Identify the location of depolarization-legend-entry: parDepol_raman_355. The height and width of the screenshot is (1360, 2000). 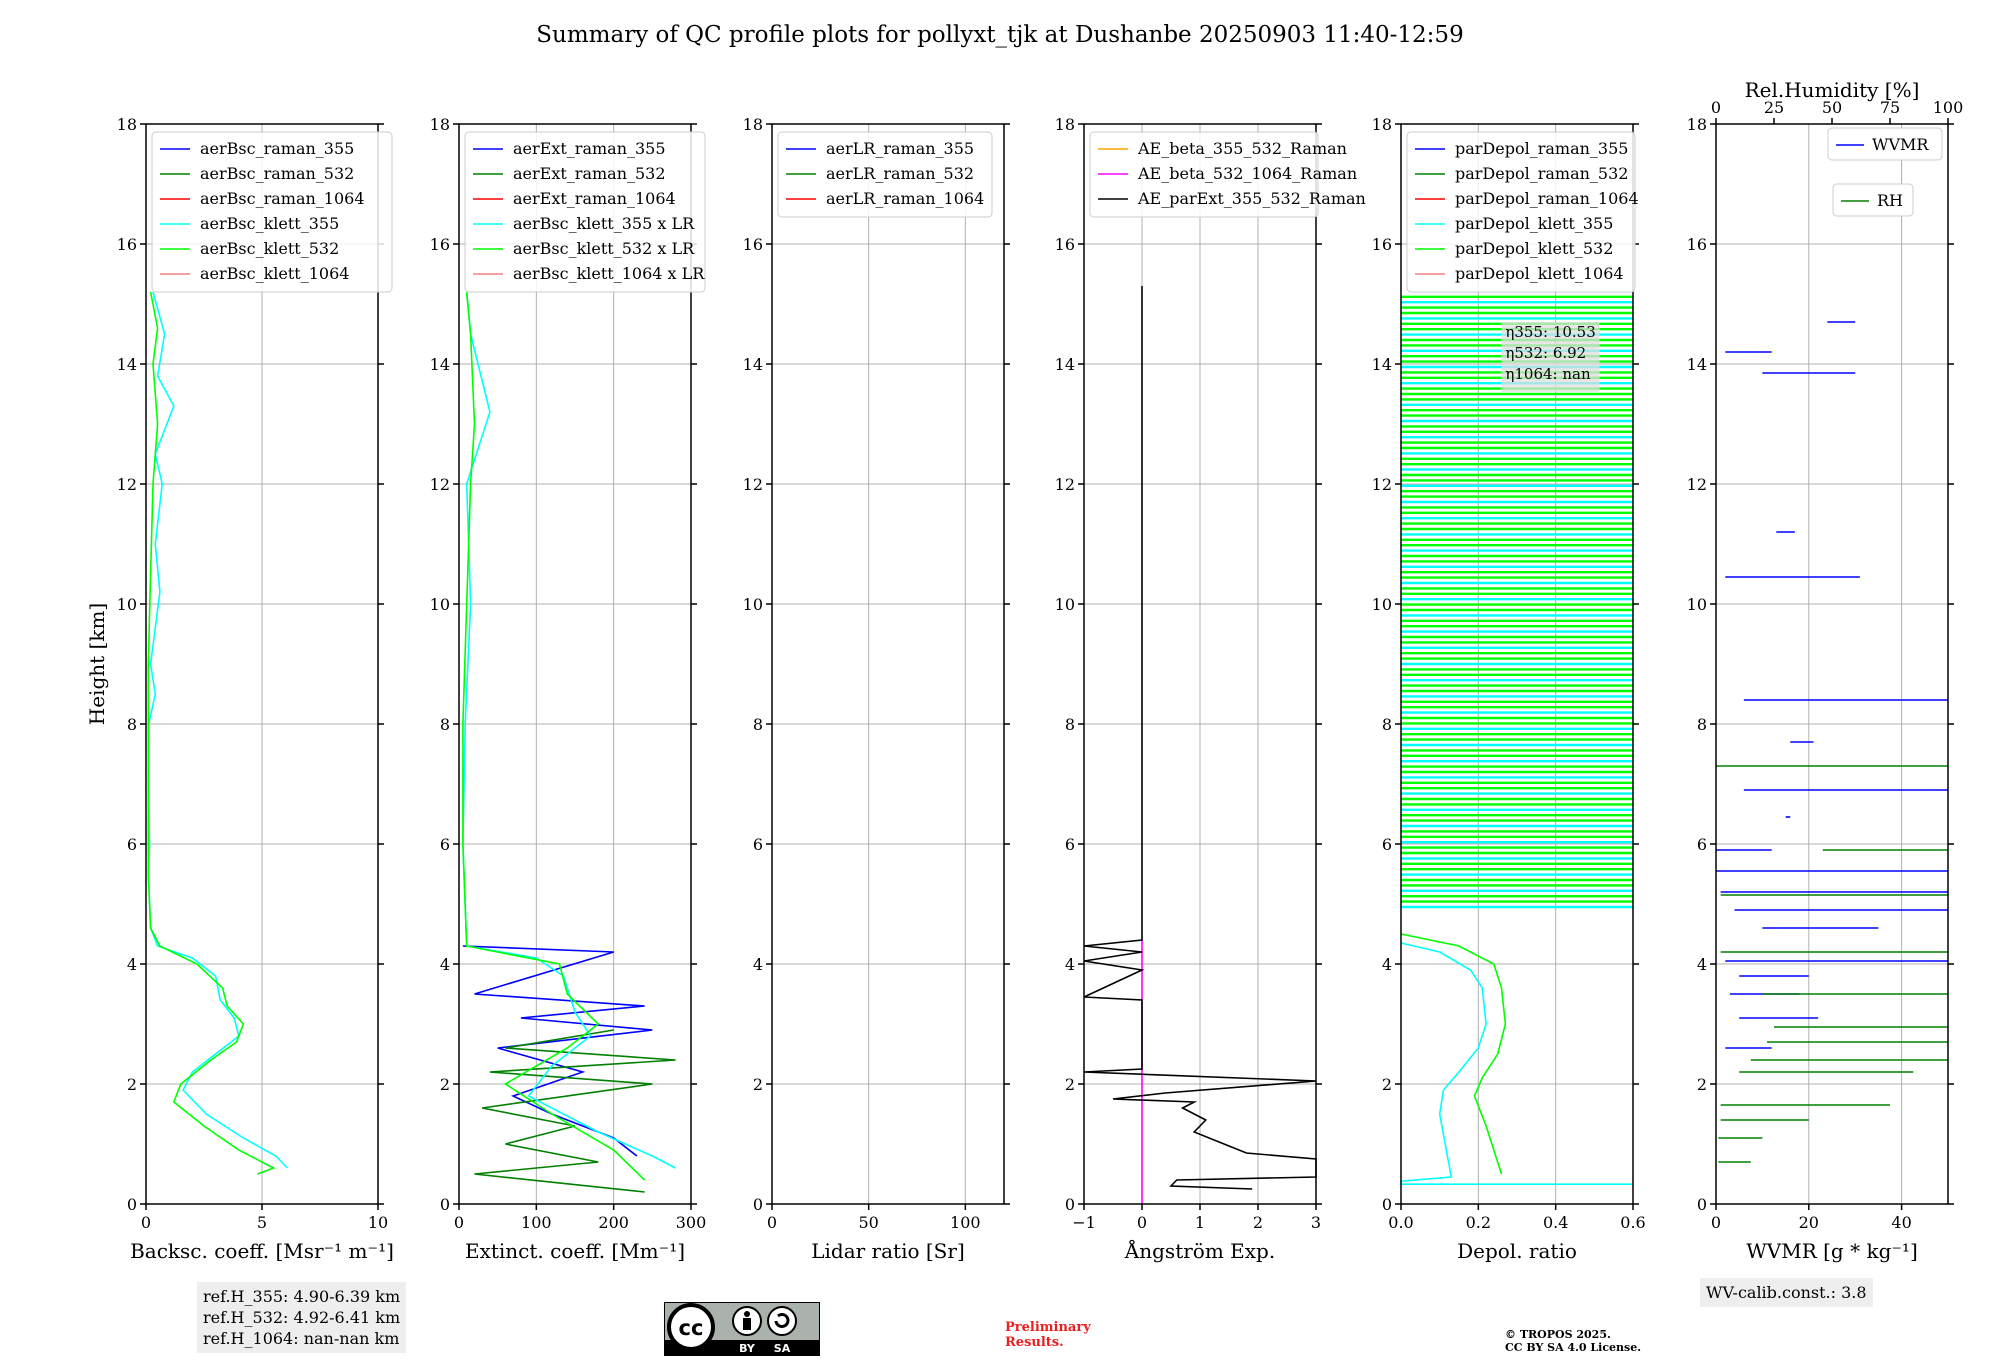
(1541, 148).